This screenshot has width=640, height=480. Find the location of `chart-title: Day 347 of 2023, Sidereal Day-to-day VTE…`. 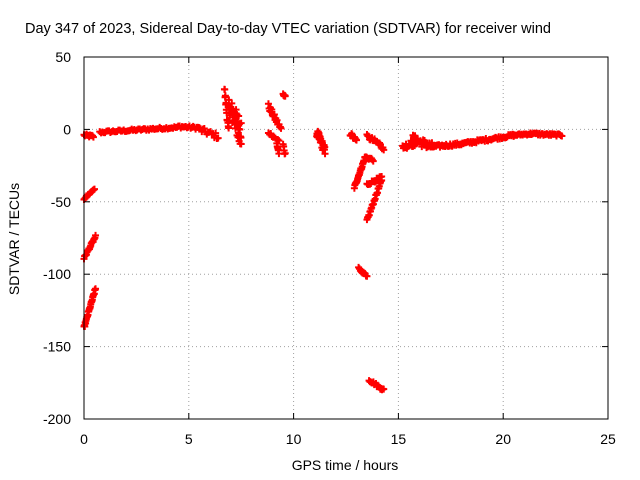

chart-title: Day 347 of 2023, Sidereal Day-to-day VTE… is located at coordinates (288, 29).